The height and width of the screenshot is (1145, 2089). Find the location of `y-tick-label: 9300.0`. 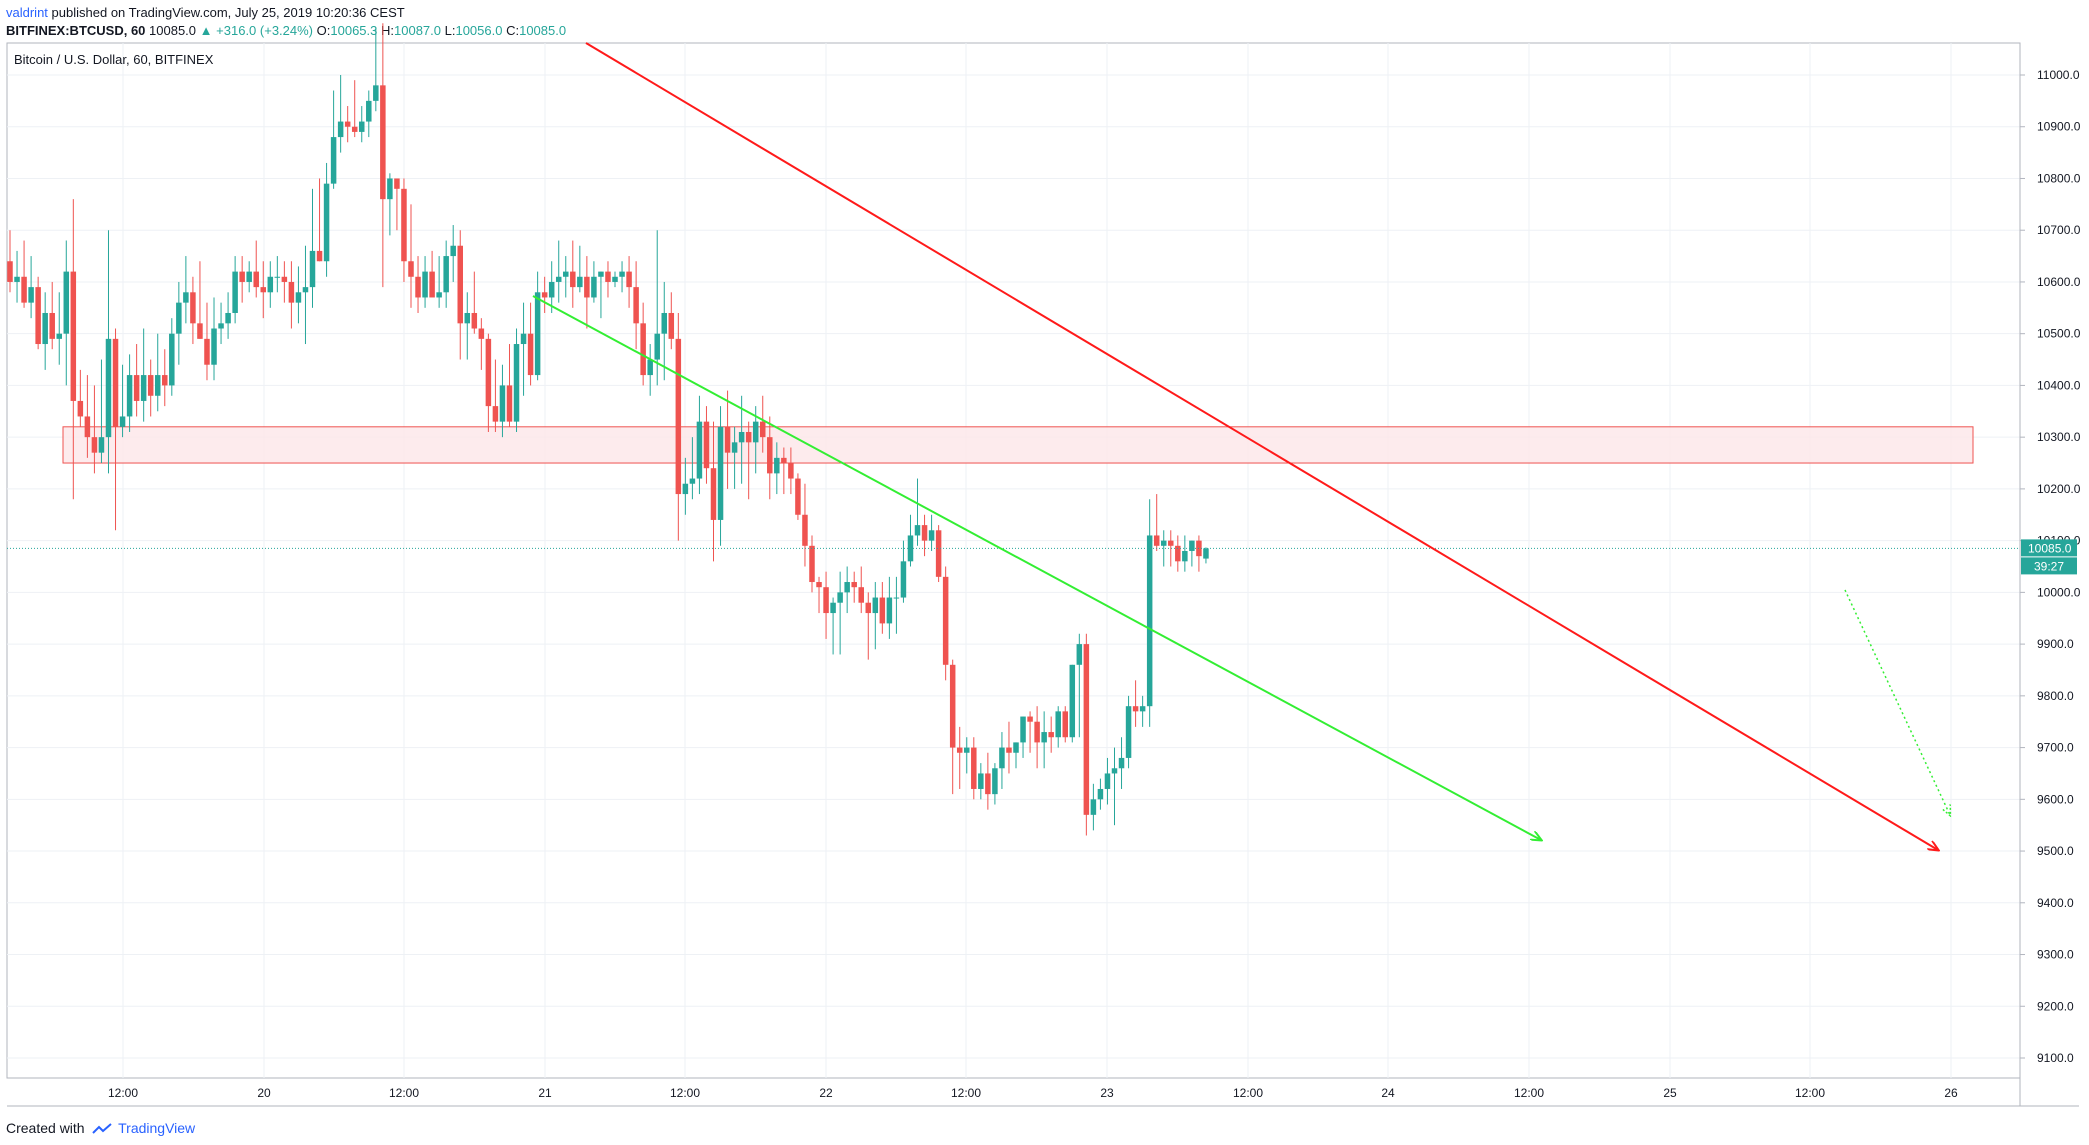

y-tick-label: 9300.0 is located at coordinates (2055, 955).